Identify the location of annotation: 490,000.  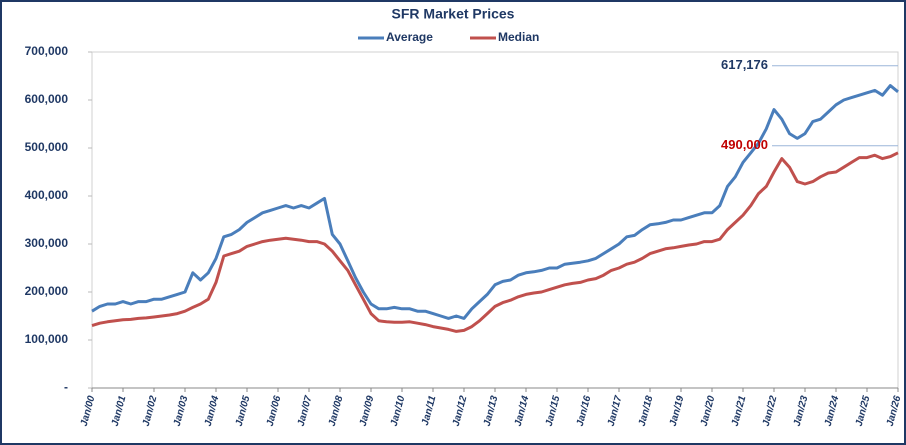
(744, 144).